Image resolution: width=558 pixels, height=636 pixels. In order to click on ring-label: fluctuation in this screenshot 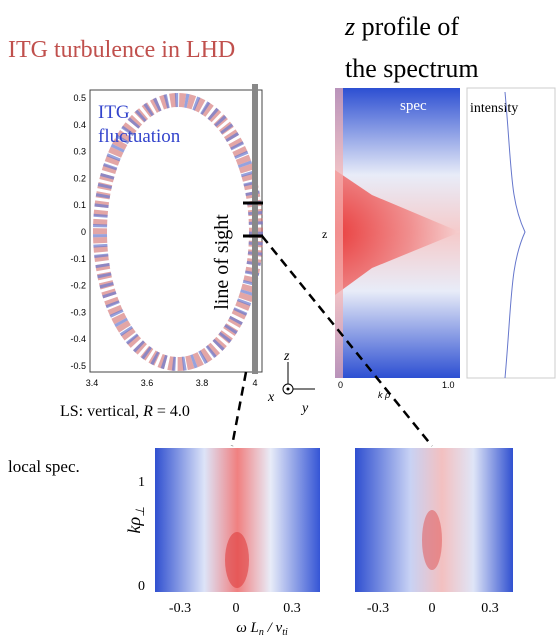, I will do `click(139, 136)`.